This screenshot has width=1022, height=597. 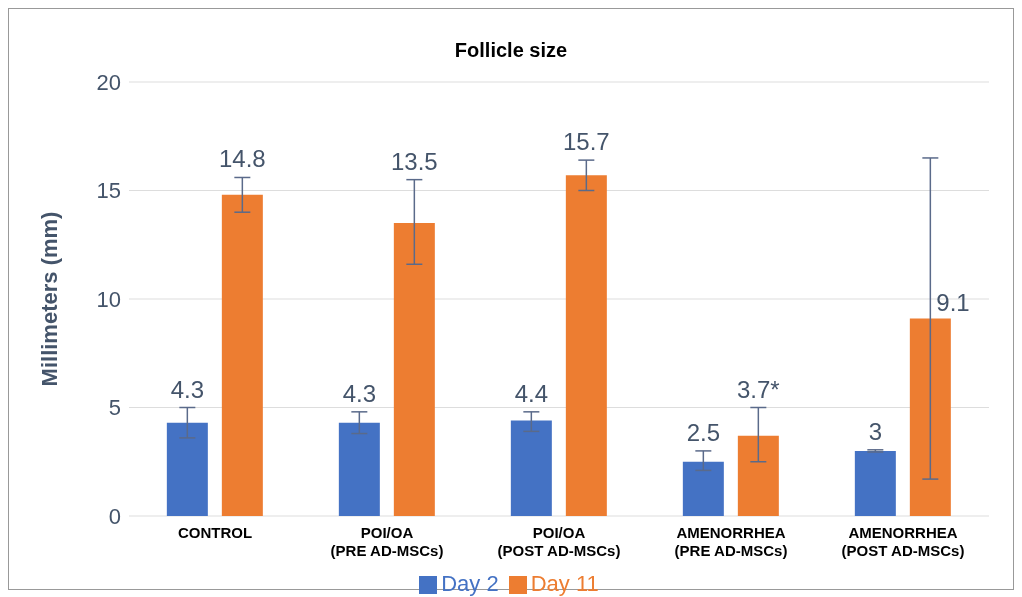 What do you see at coordinates (758, 389) in the screenshot?
I see `data-label: 3.7*` at bounding box center [758, 389].